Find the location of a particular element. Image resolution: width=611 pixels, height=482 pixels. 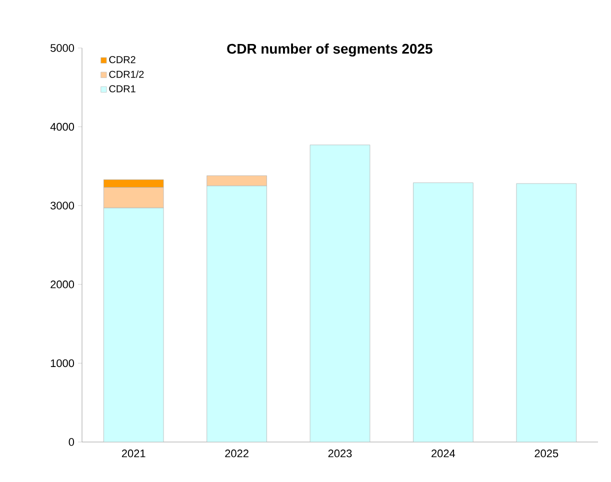

y-tick-label: 2000 is located at coordinates (62, 284).